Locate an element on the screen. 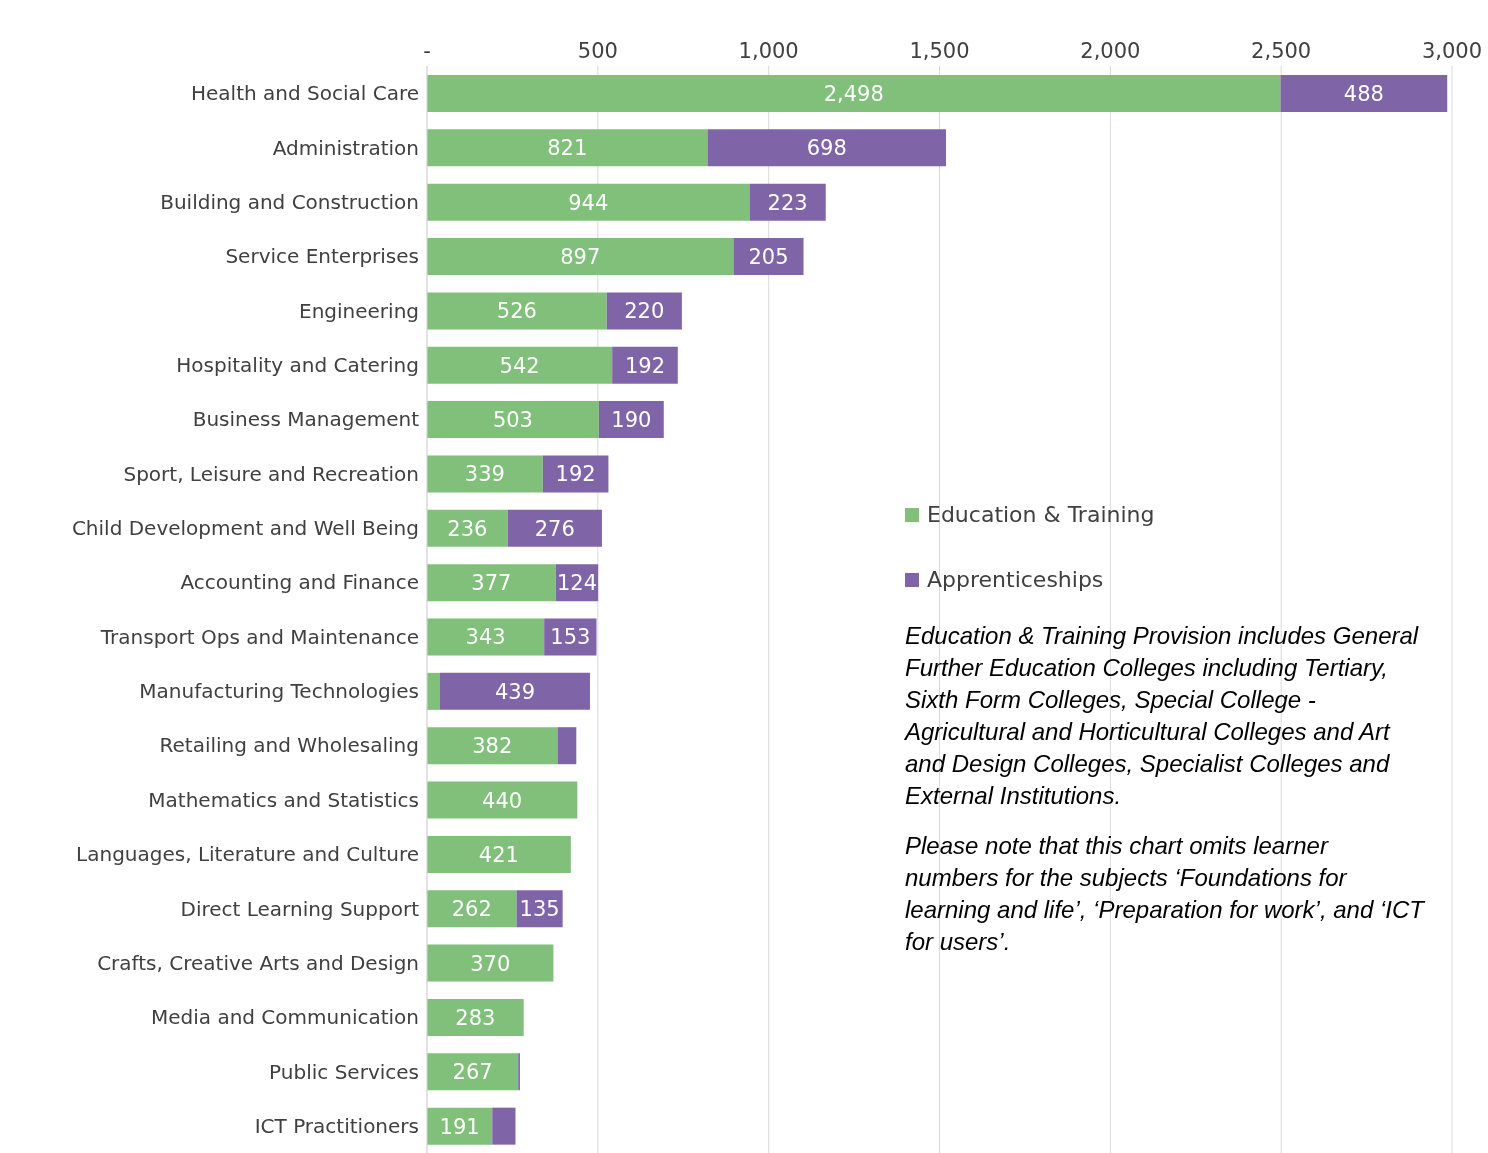  data-label: 821 is located at coordinates (567, 148).